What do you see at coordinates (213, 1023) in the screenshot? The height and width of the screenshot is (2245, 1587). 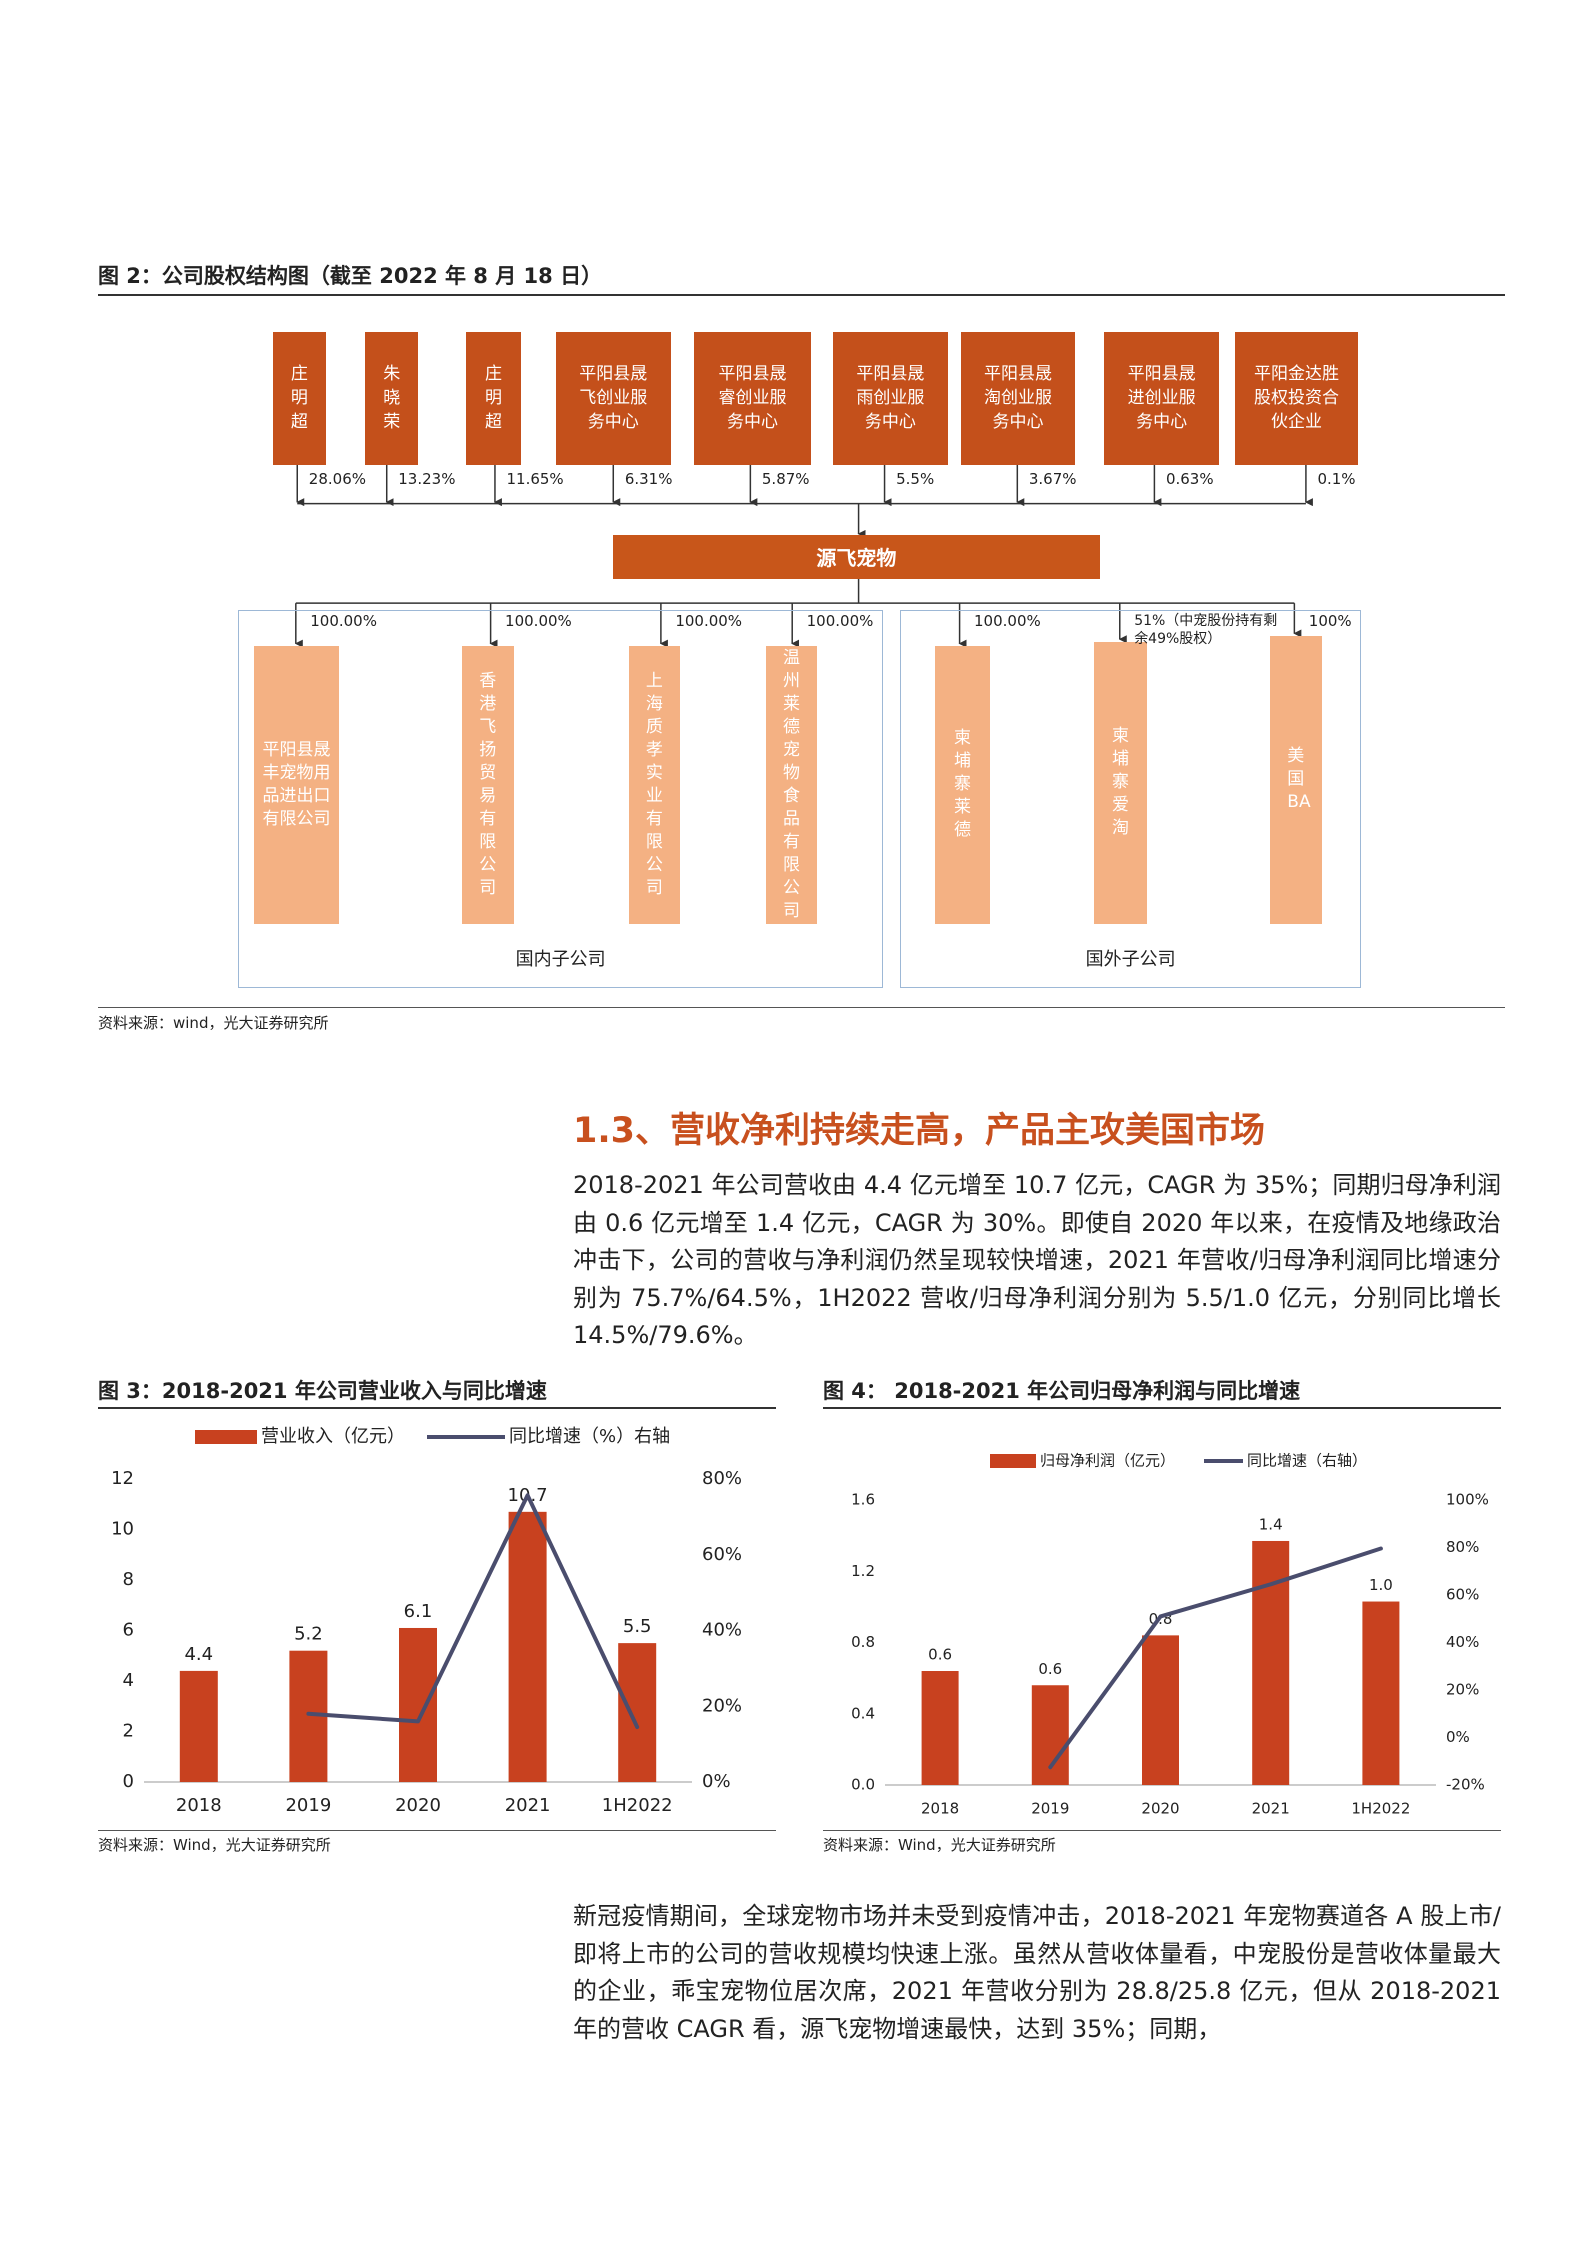 I see `source: 资料来源：wind，光大证券研究所` at bounding box center [213, 1023].